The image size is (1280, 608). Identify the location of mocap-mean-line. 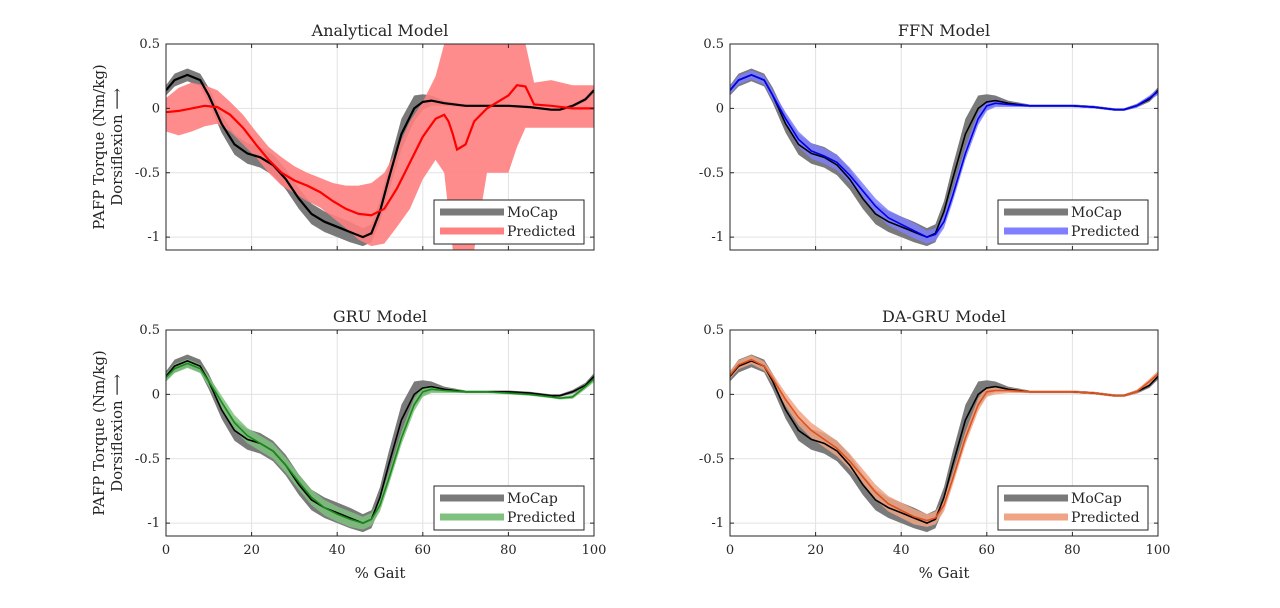
(380, 156).